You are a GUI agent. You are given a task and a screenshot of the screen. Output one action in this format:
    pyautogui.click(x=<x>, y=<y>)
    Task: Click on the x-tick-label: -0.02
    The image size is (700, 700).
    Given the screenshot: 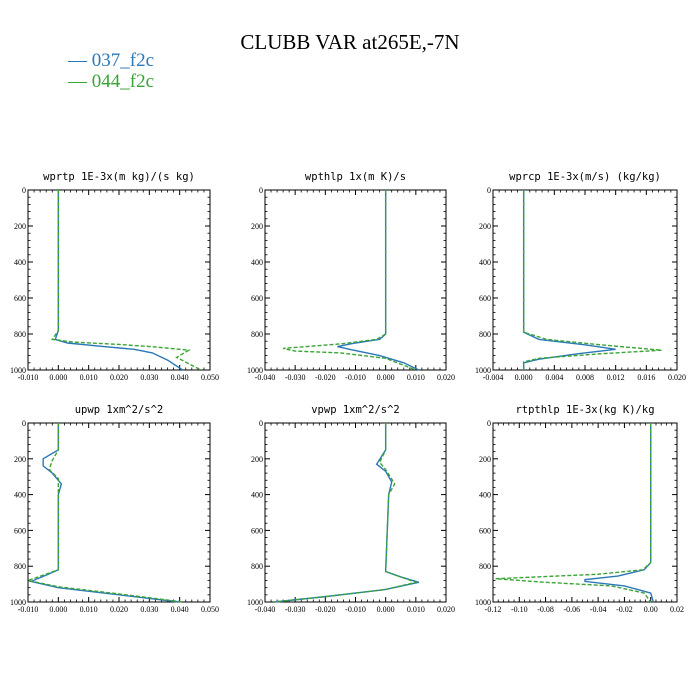 What is the action you would take?
    pyautogui.click(x=624, y=609)
    